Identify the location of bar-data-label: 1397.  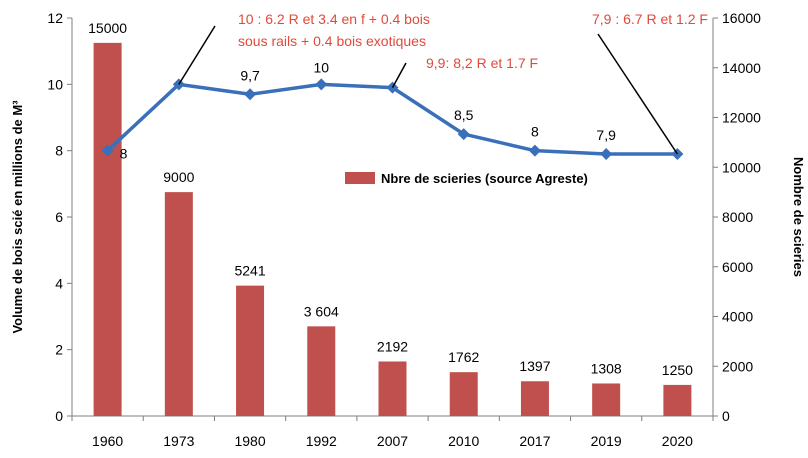
(534, 366).